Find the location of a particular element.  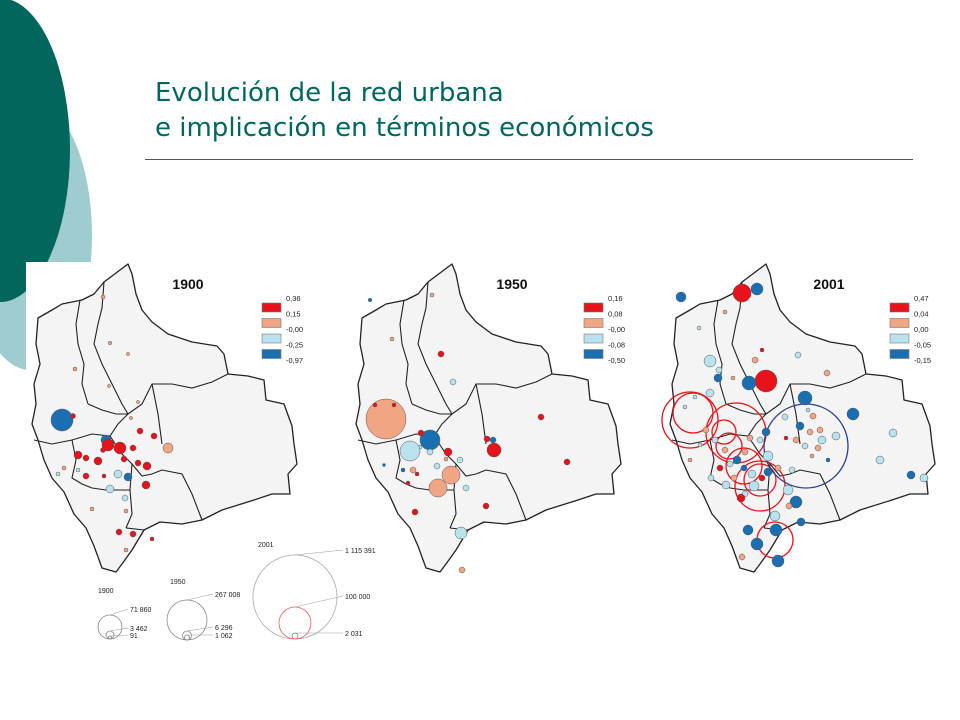

legend-break-label: 0,36 is located at coordinates (293, 298).